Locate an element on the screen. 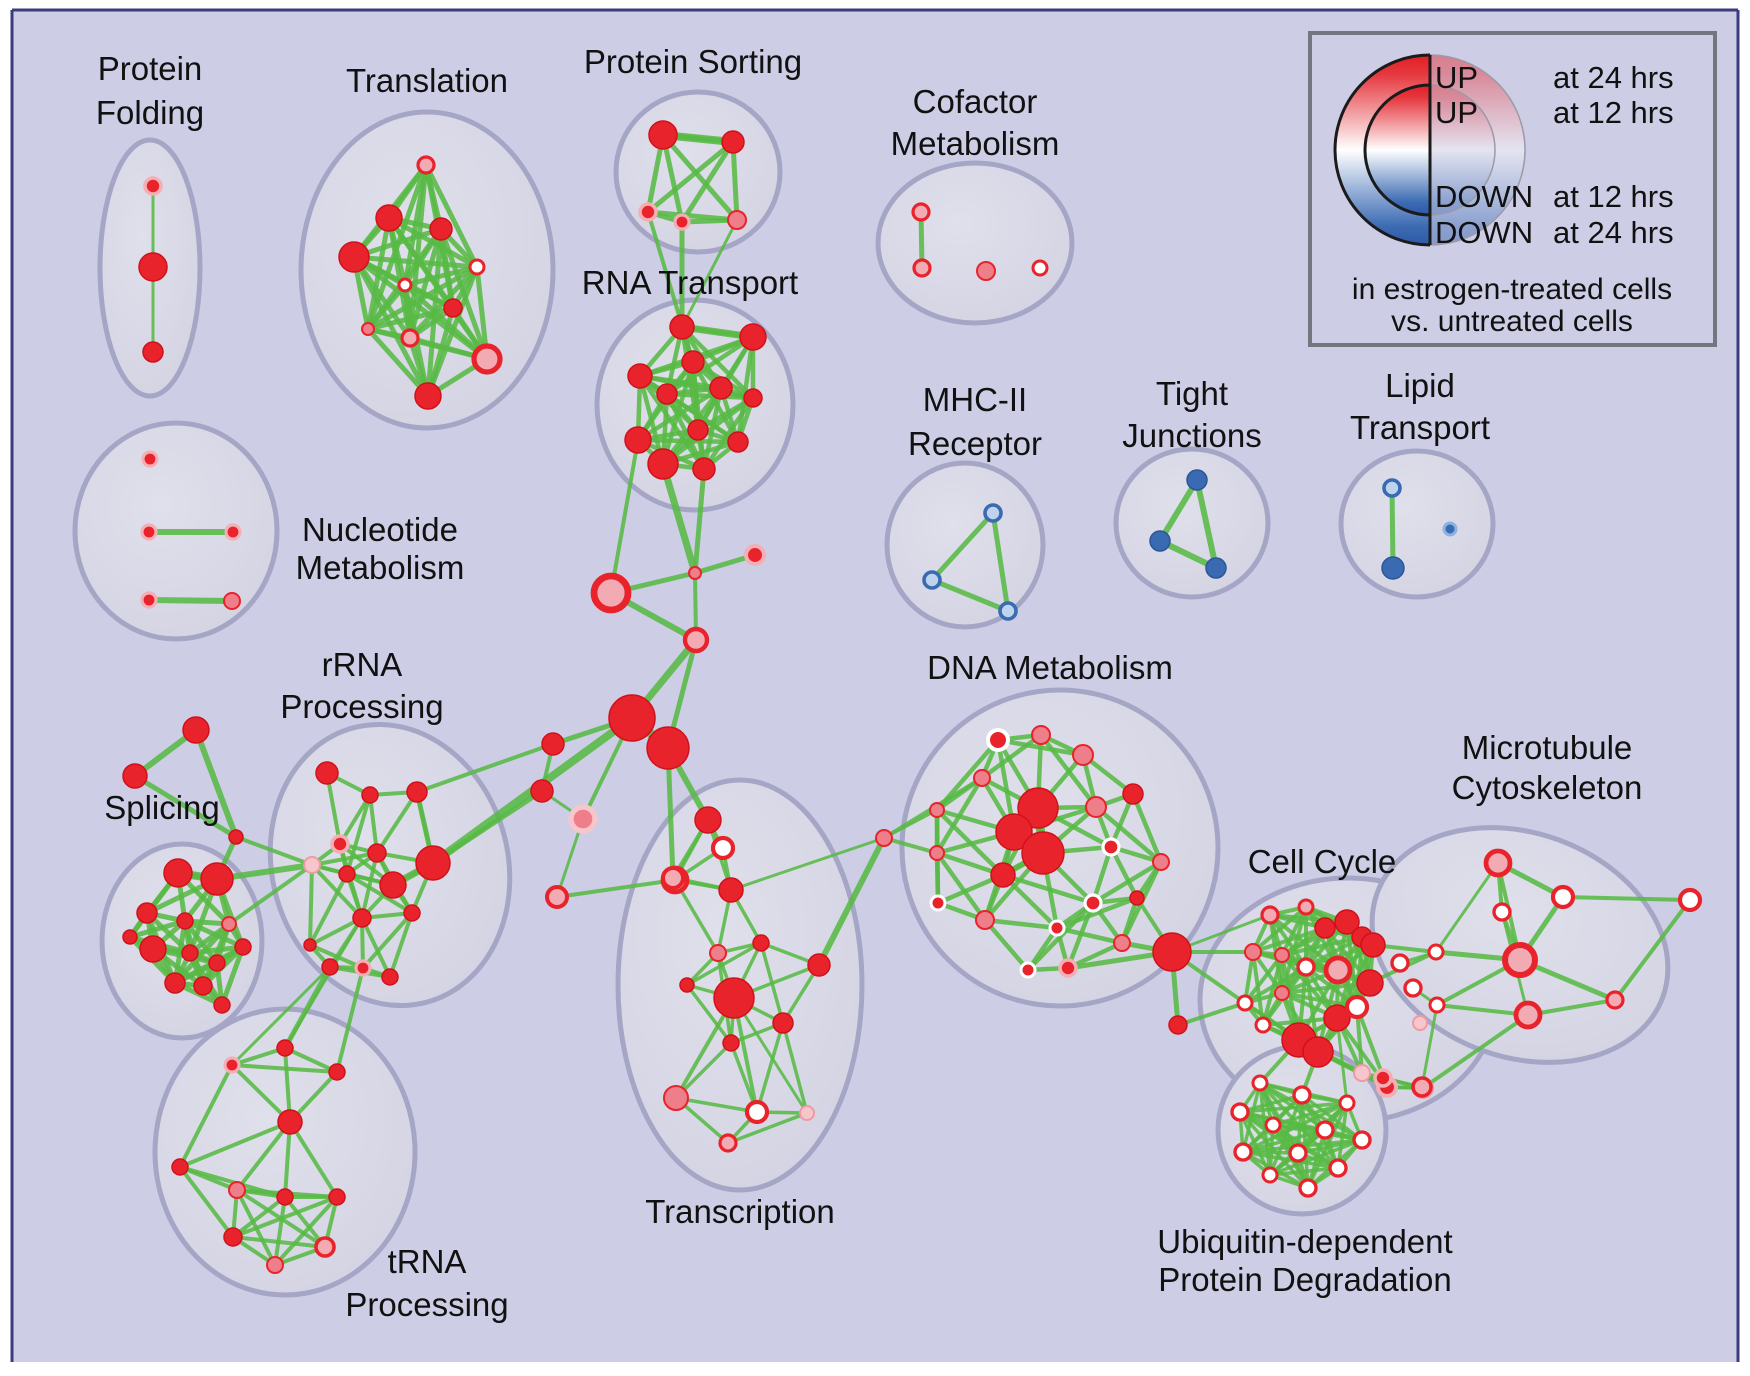 This screenshot has height=1376, width=1750. cluster-label-lipid-transport: Transport is located at coordinates (1420, 427).